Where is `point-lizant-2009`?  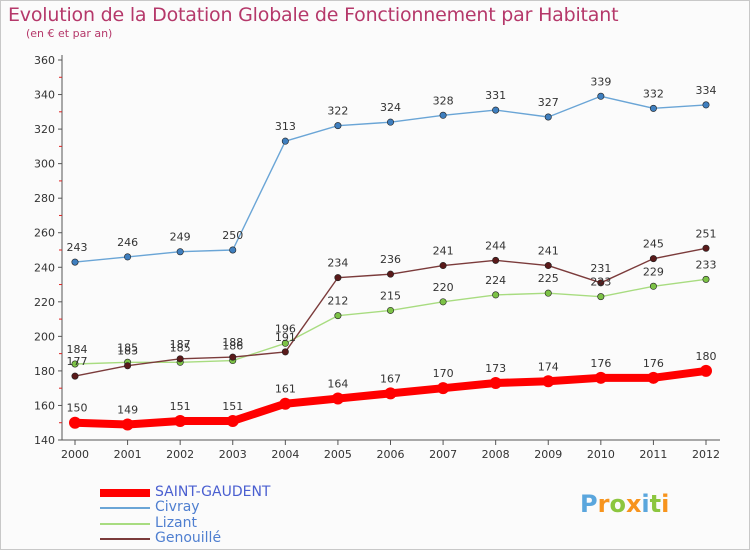
point-lizant-2009 is located at coordinates (548, 293).